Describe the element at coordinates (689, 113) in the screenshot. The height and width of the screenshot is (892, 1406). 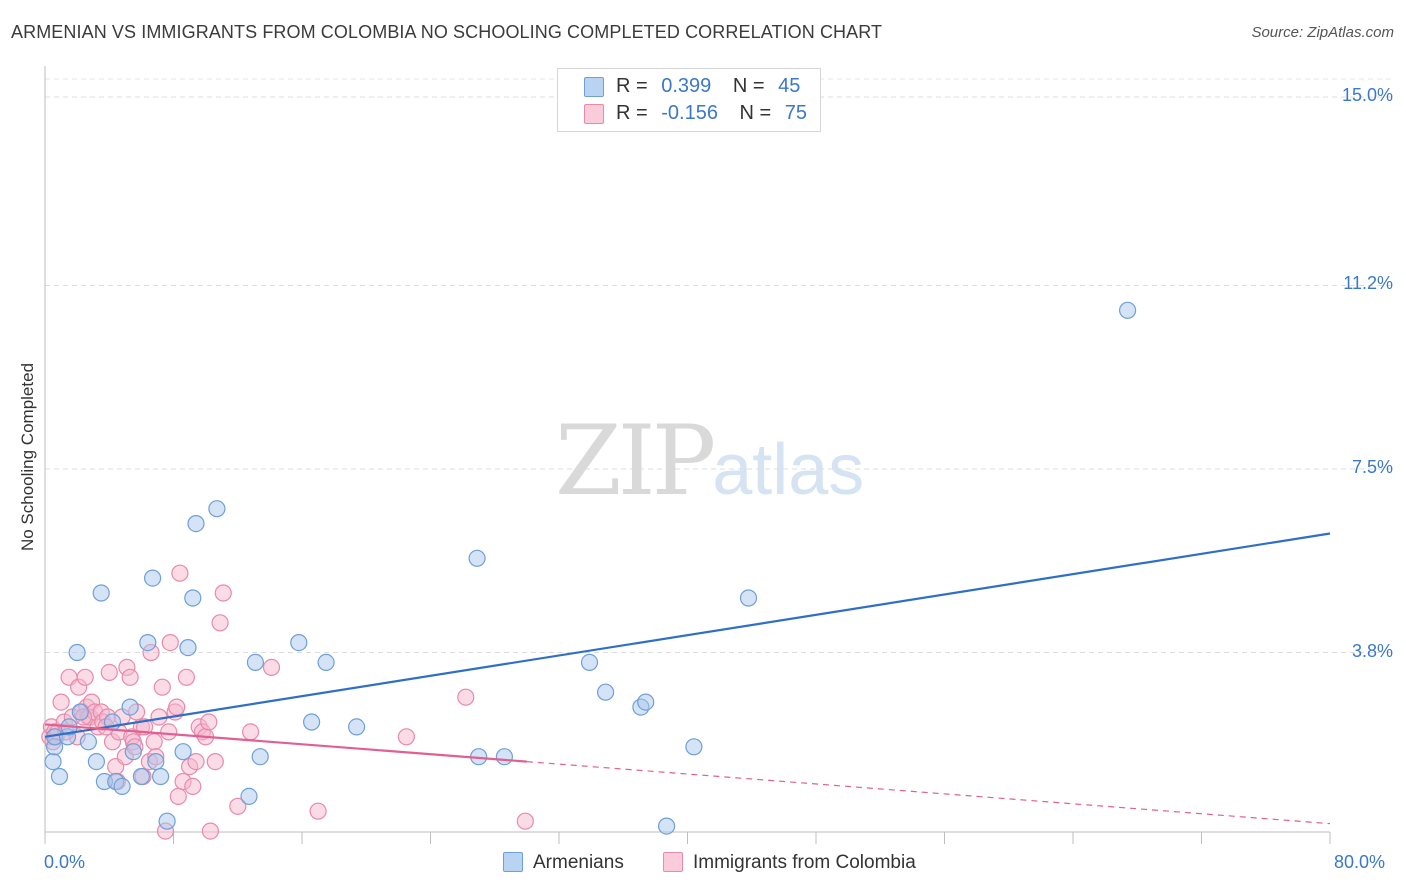
I see `legend-r-value-colombia: -0.156` at that location.